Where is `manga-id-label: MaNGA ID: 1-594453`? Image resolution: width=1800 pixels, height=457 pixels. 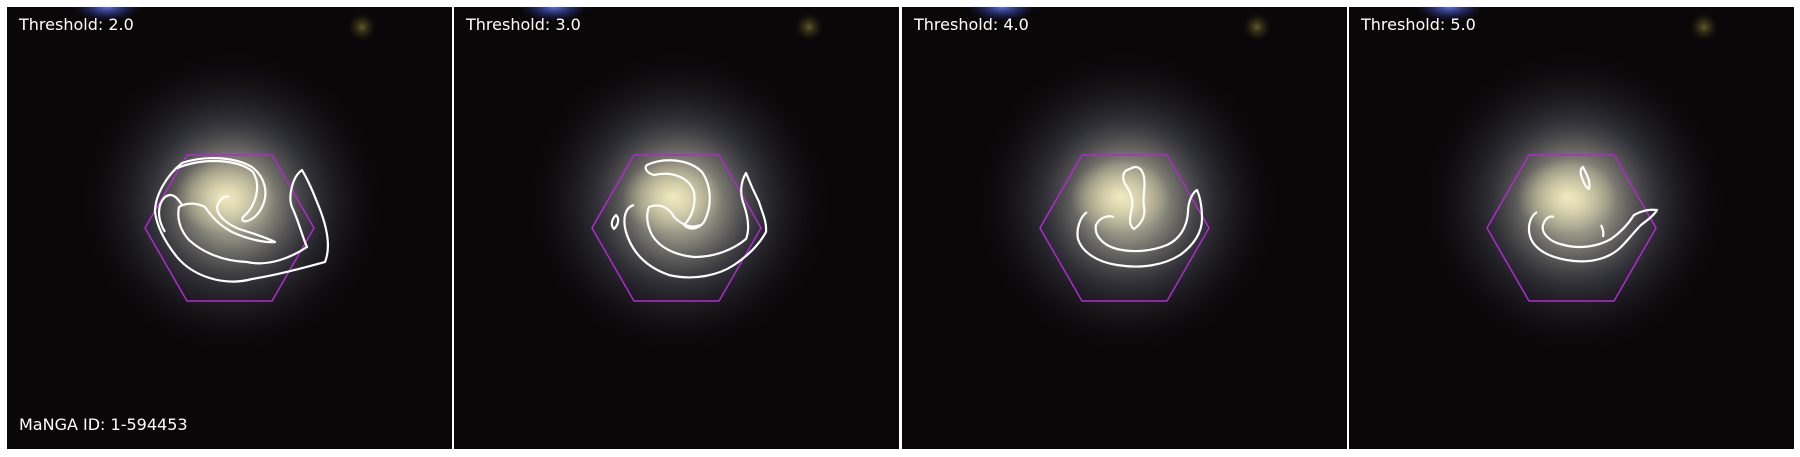 manga-id-label: MaNGA ID: 1-594453 is located at coordinates (103, 424).